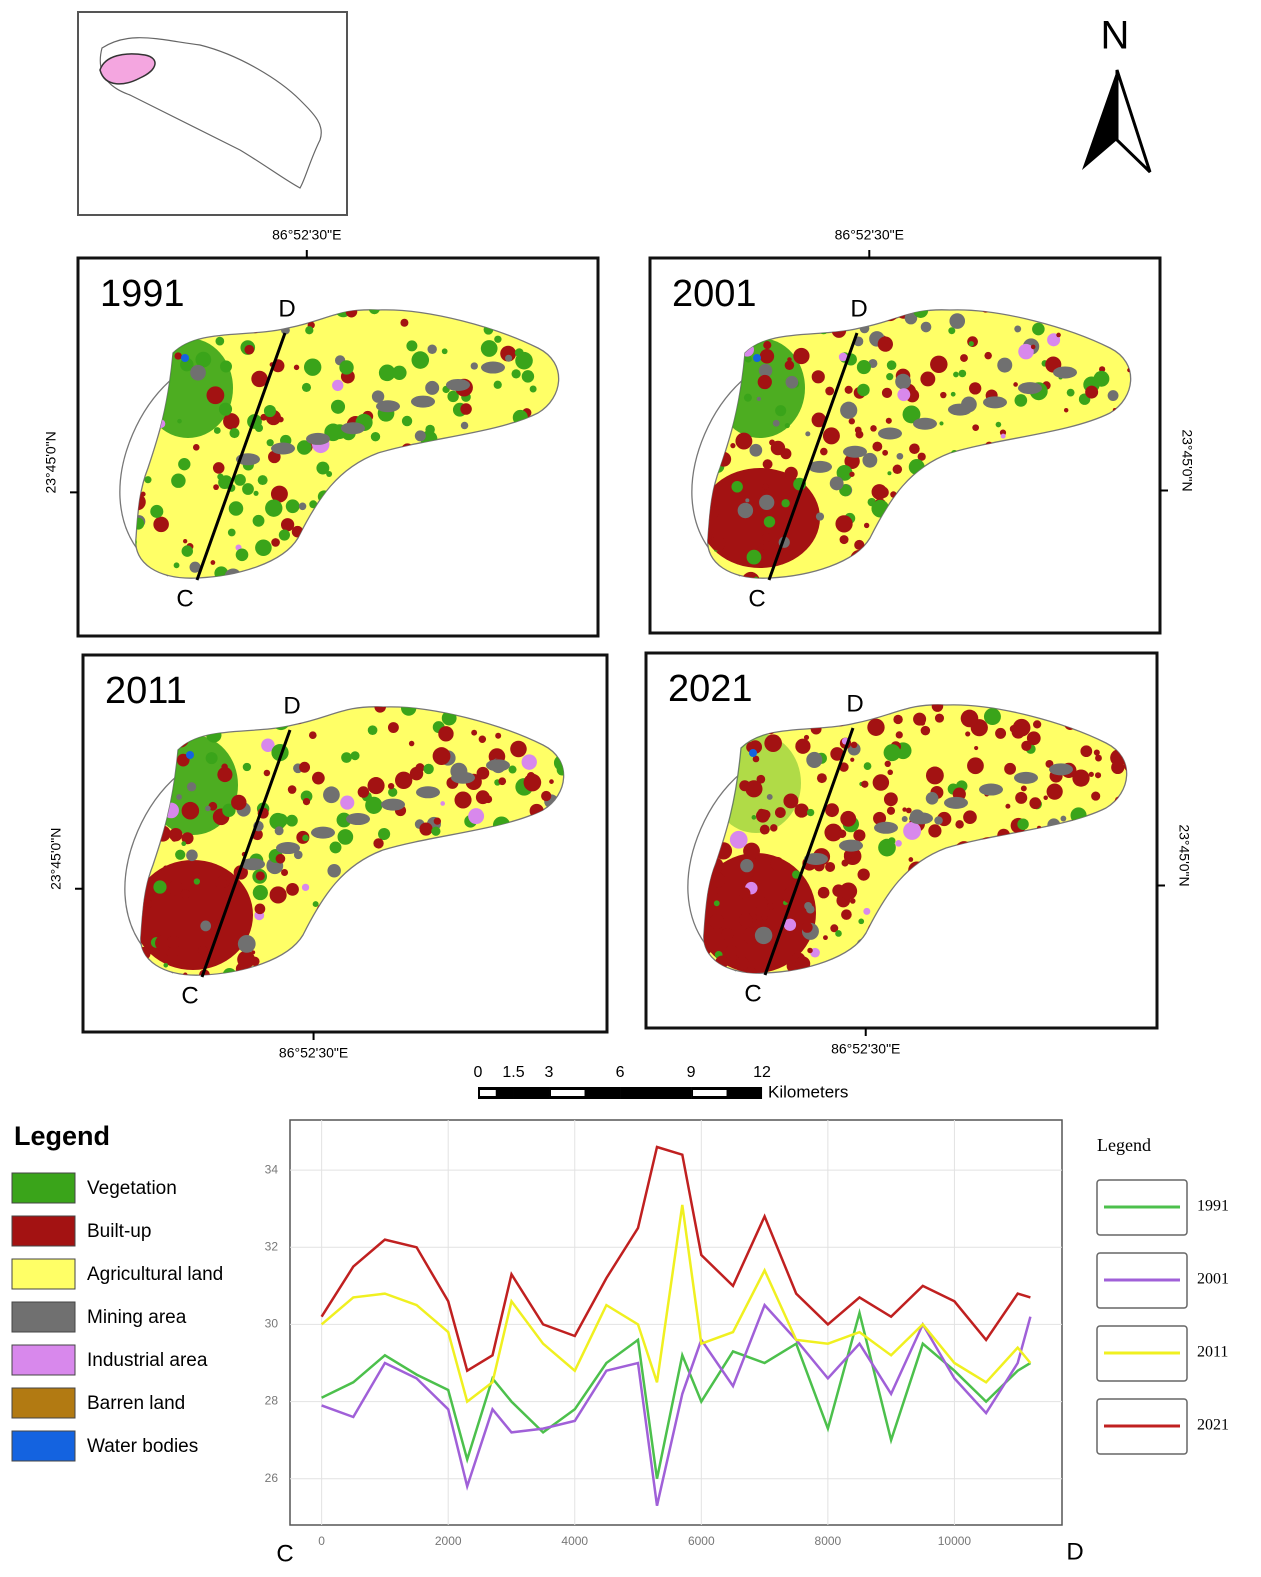 The width and height of the screenshot is (1261, 1577). What do you see at coordinates (955, 1541) in the screenshot?
I see `x-tick-label: 10000` at bounding box center [955, 1541].